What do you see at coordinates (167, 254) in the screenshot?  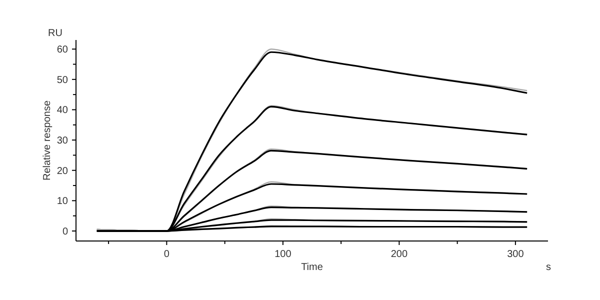 I see `x-tick-label: 0` at bounding box center [167, 254].